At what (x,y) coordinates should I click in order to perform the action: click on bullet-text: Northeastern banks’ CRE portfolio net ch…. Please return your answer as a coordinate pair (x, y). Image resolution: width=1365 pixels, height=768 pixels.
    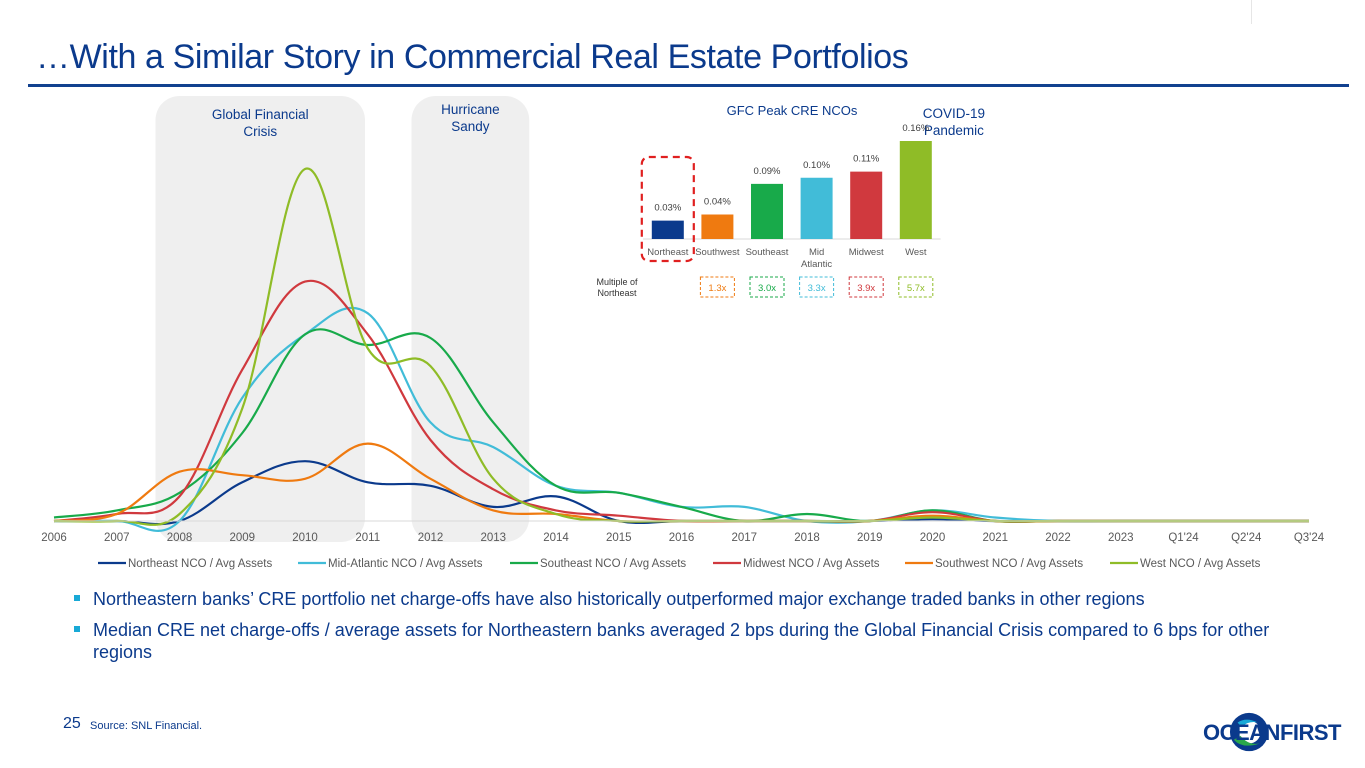
    Looking at the image, I should click on (619, 599).